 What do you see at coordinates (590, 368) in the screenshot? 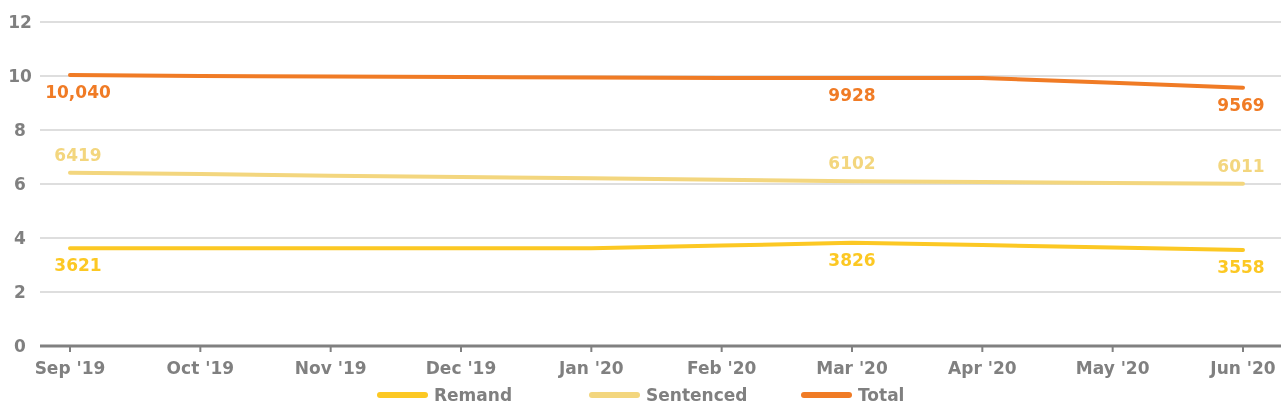
I see `x-tick-label: Jan '20` at bounding box center [590, 368].